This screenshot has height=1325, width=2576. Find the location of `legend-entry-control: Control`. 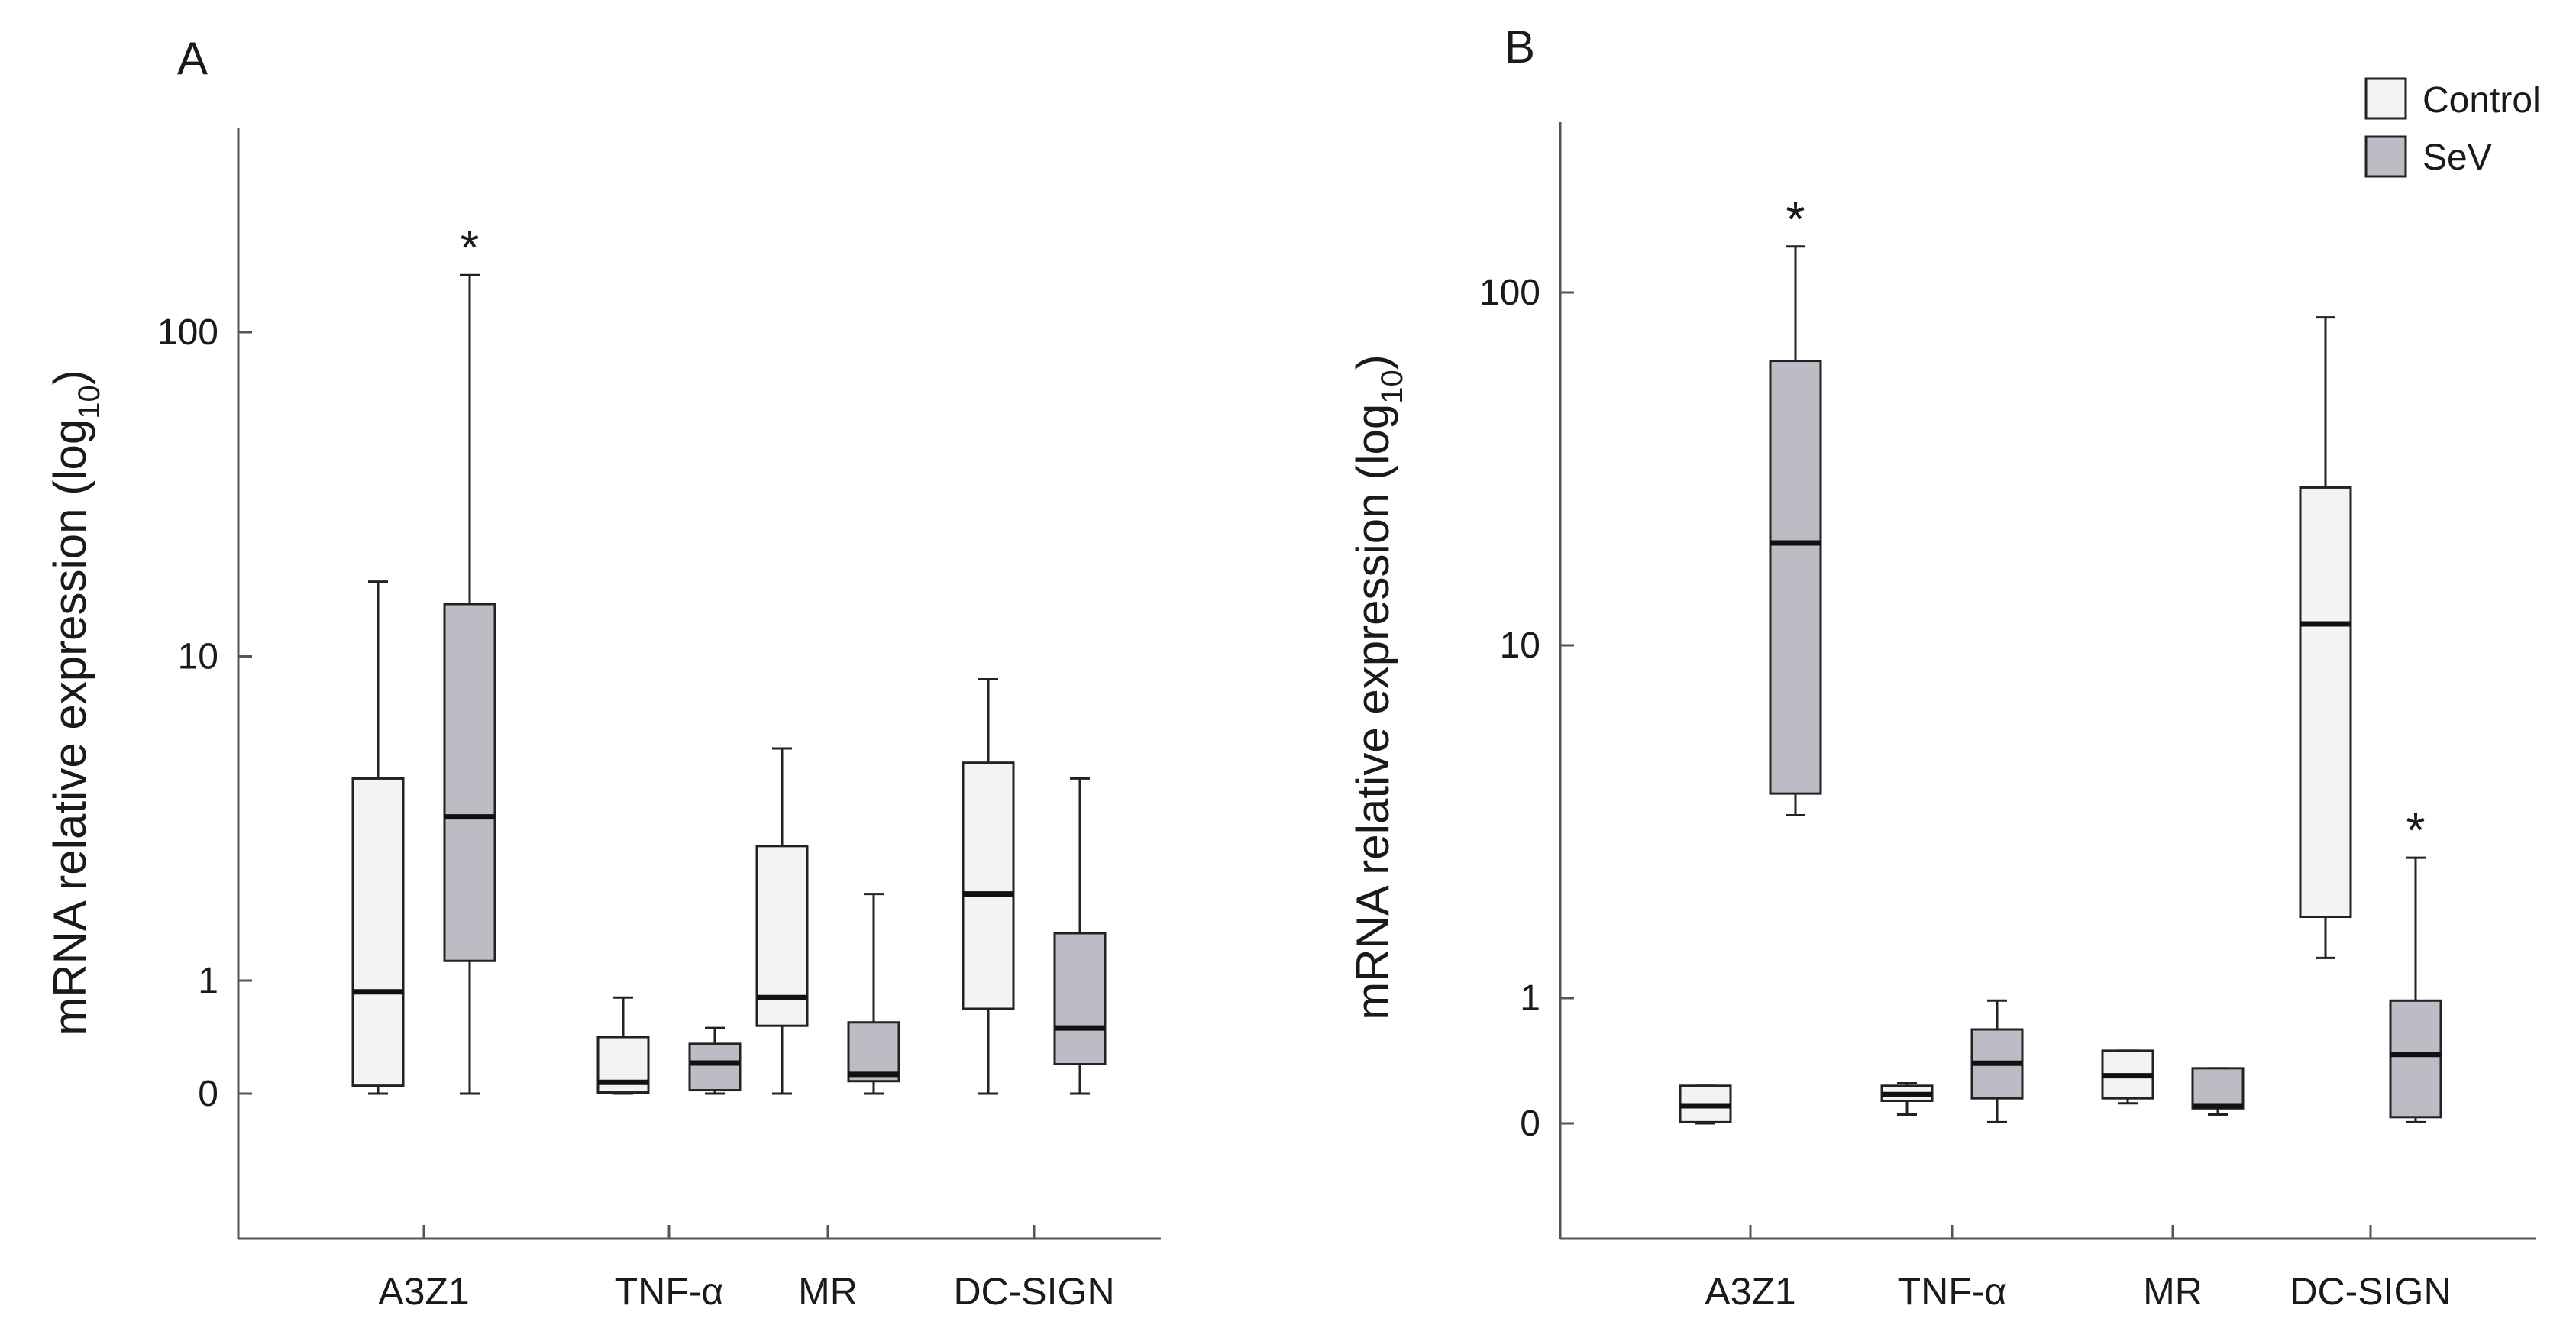

legend-entry-control: Control is located at coordinates (2452, 99).